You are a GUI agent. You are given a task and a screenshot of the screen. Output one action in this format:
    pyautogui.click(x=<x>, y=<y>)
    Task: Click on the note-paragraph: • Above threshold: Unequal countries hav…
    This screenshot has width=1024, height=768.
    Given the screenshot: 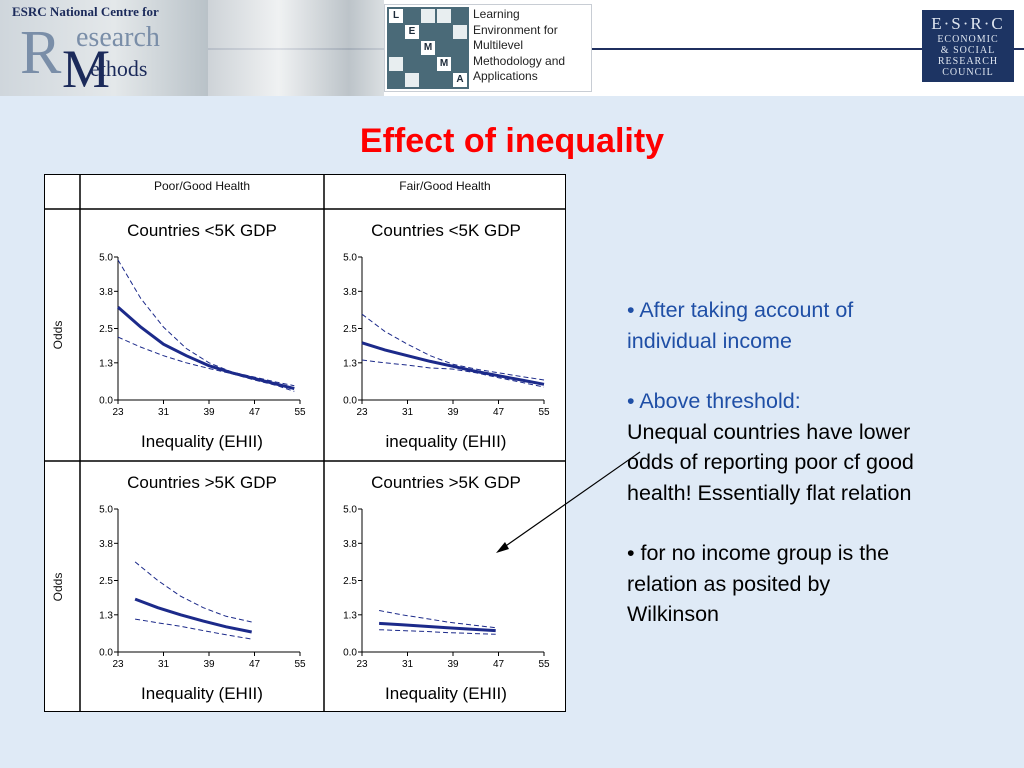 What is the action you would take?
    pyautogui.click(x=777, y=447)
    